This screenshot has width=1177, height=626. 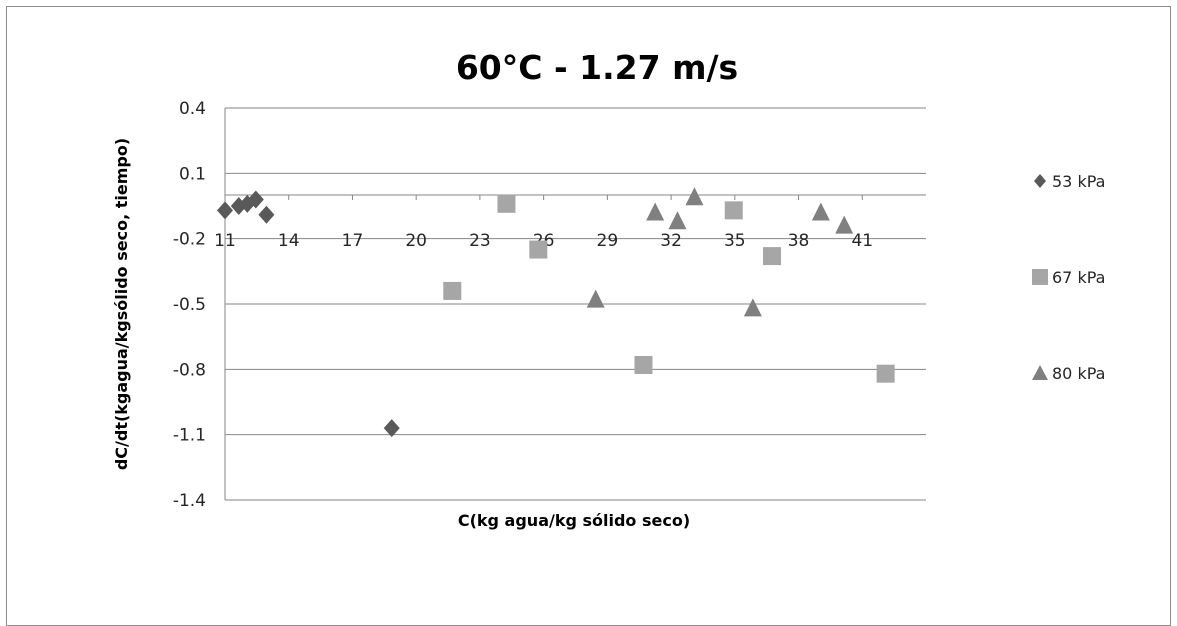 I want to click on y-tick-label: -0.5, so click(x=189, y=305).